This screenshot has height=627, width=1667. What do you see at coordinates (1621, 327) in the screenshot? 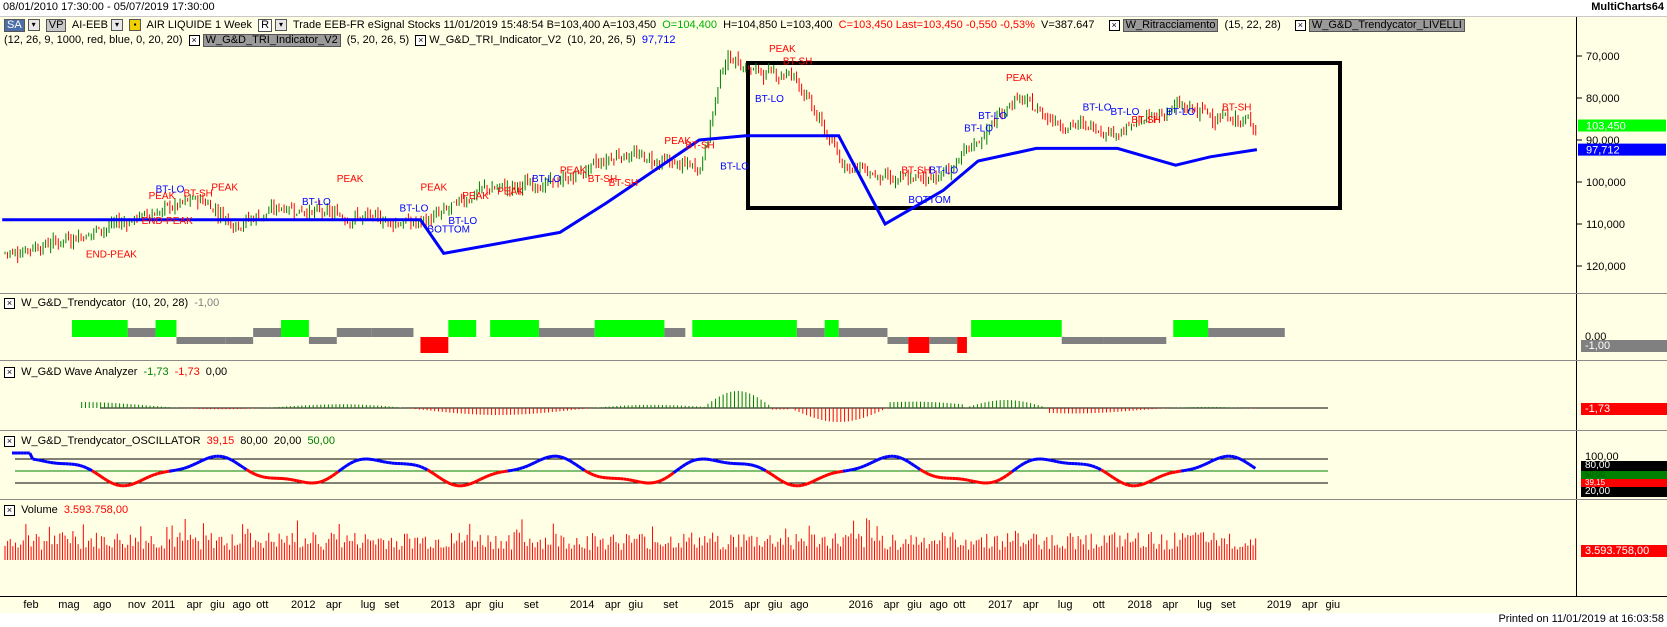
I see `trendycator-scale: 0,00 -1,00` at bounding box center [1621, 327].